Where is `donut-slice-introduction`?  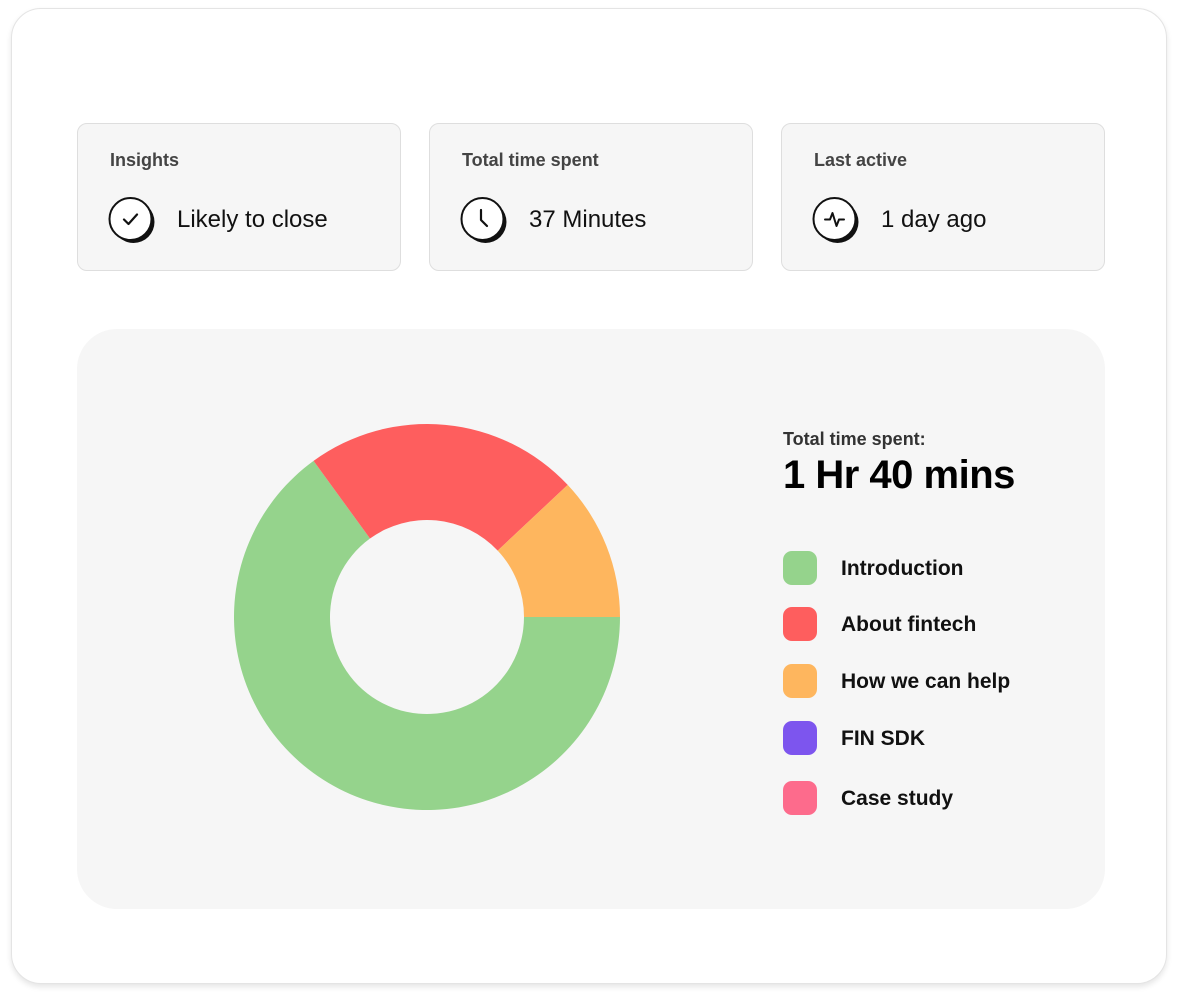
donut-slice-introduction is located at coordinates (427, 635).